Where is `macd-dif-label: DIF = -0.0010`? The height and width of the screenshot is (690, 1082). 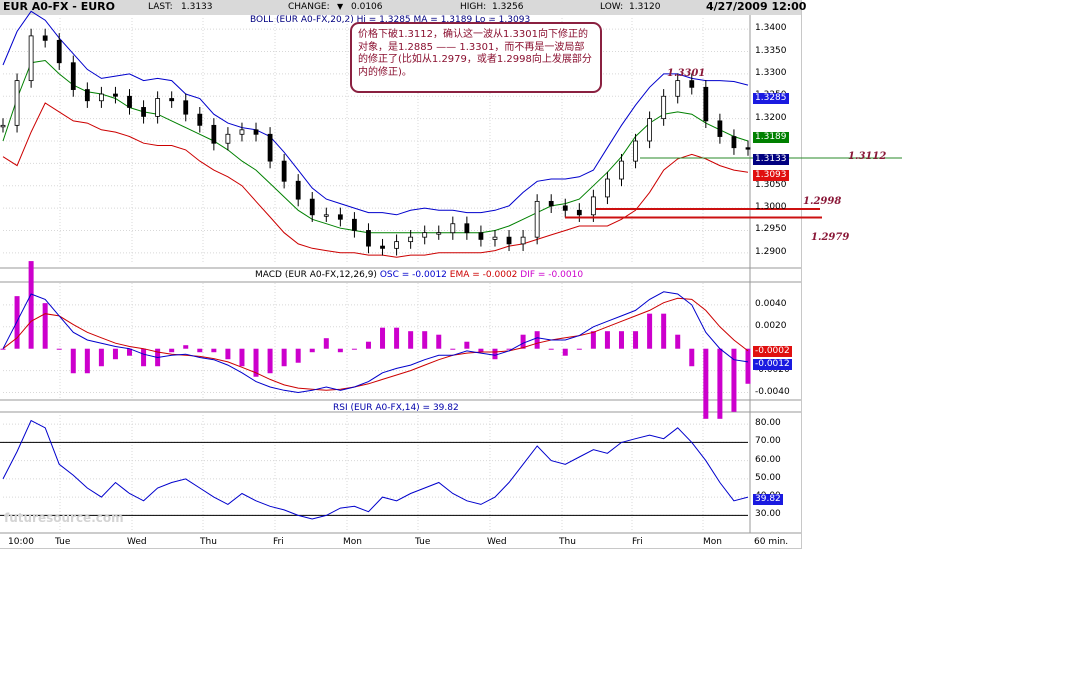 macd-dif-label: DIF = -0.0010 is located at coordinates (552, 275).